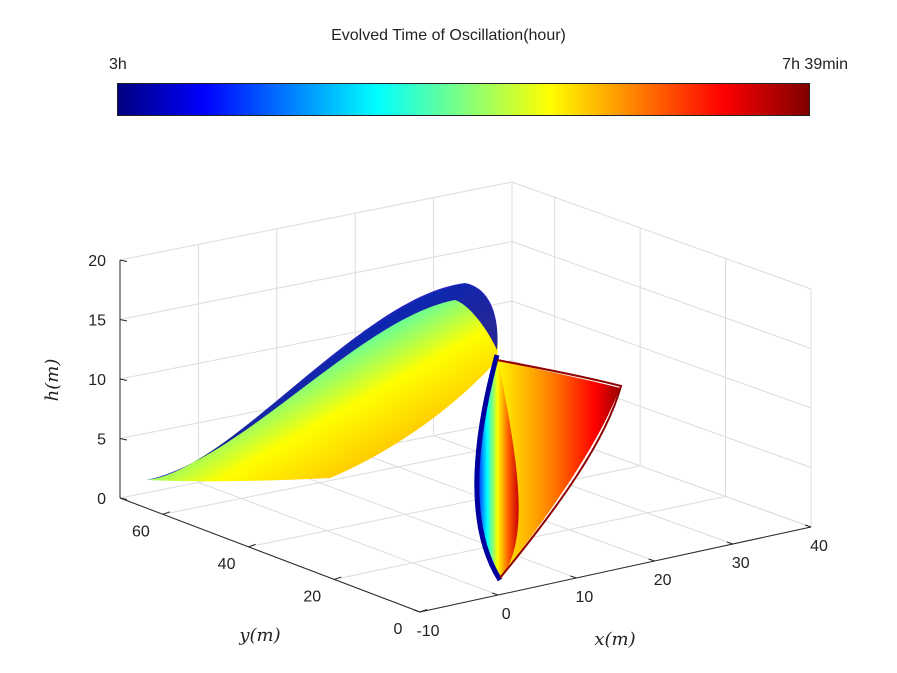 This screenshot has height=673, width=897. I want to click on surface-fold, so click(497, 467).